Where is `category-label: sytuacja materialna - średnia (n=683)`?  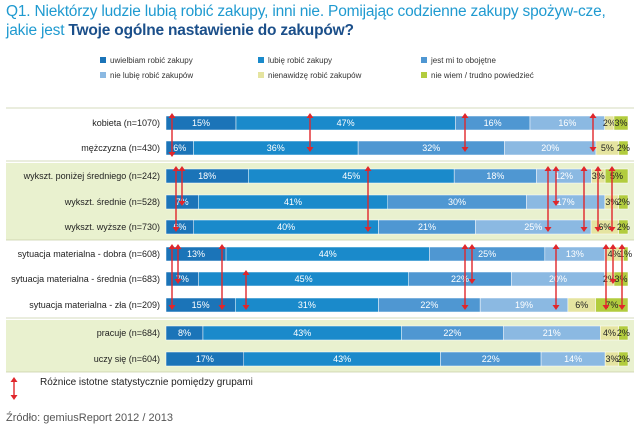 category-label: sytuacja materialna - średnia (n=683) is located at coordinates (85, 279).